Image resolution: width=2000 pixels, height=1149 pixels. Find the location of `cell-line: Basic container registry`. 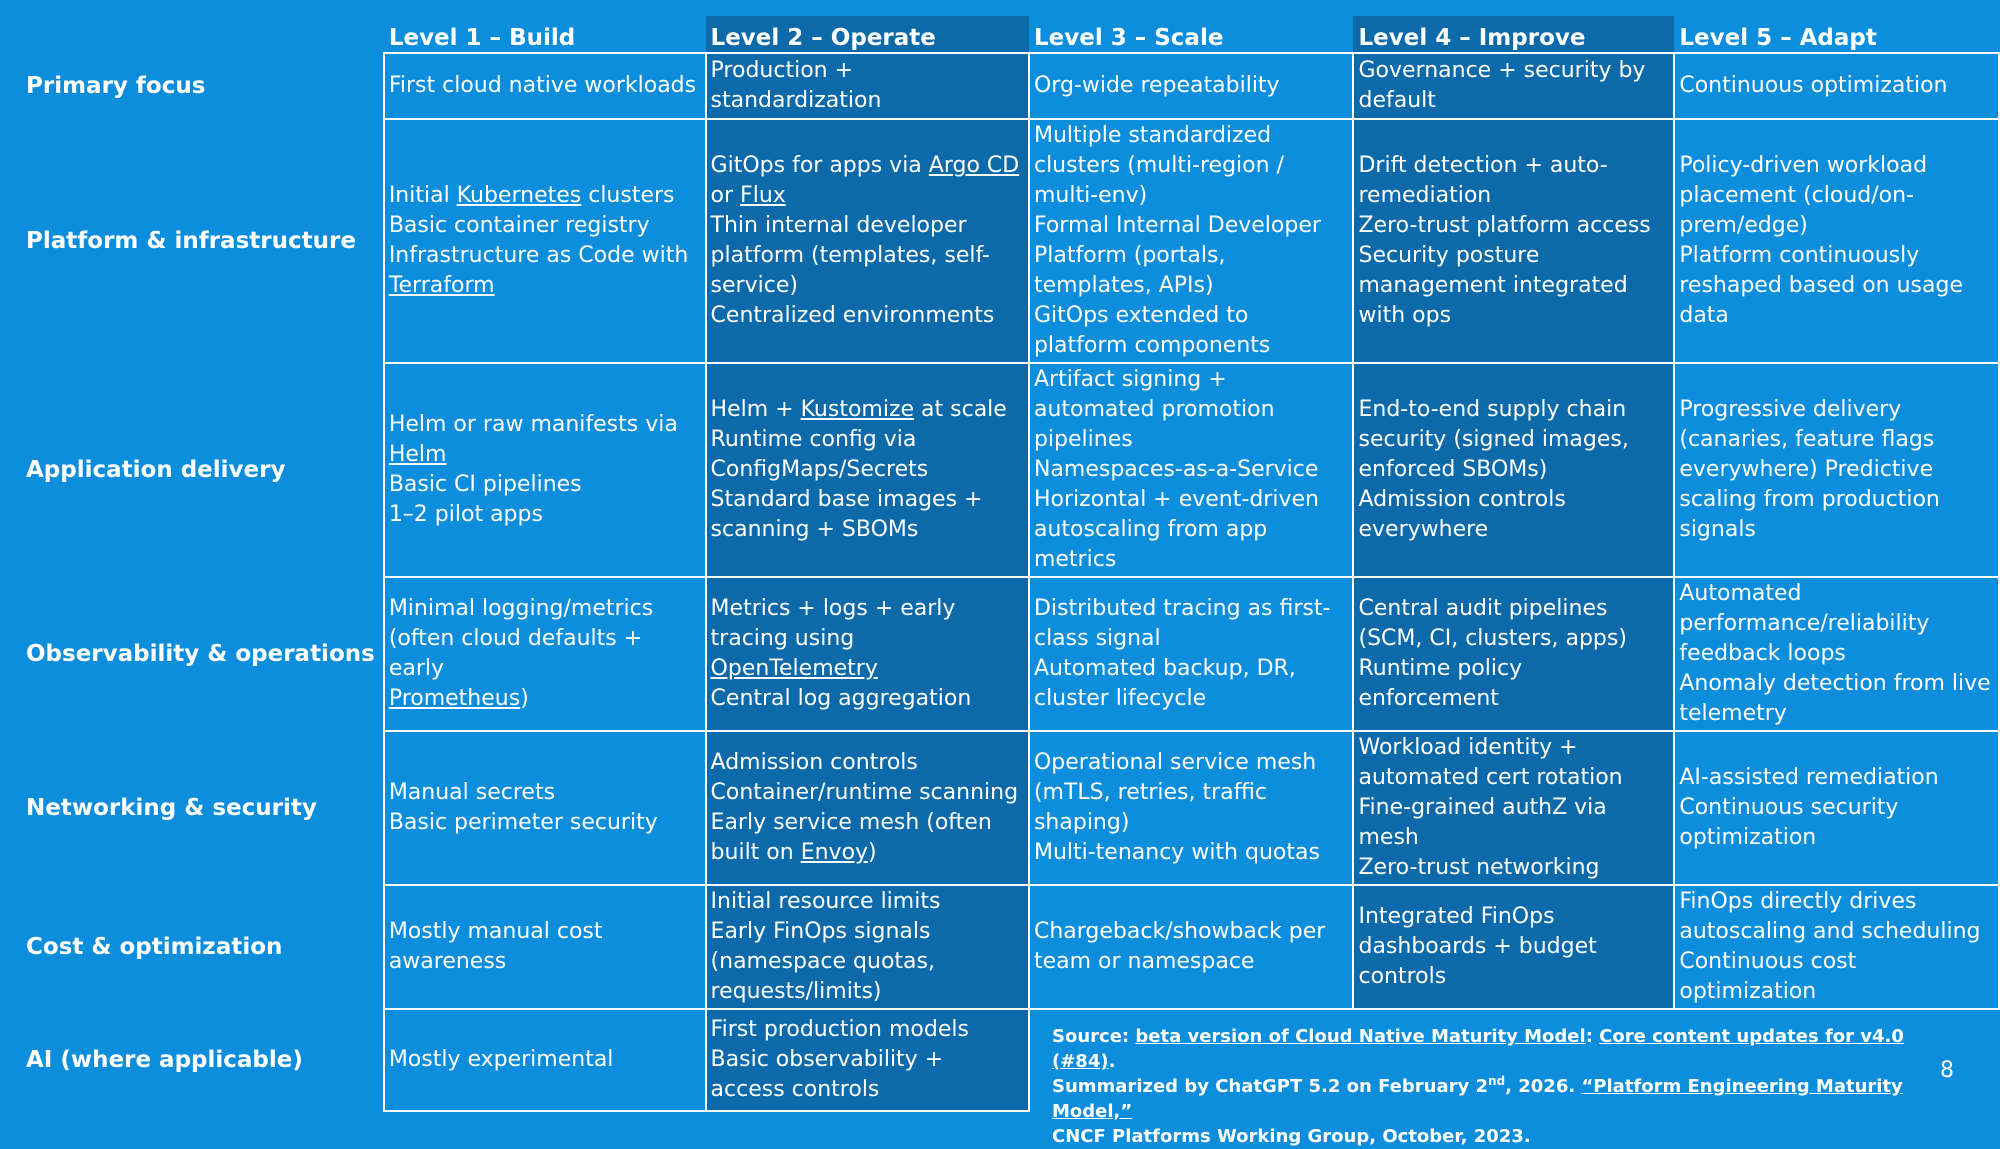

cell-line: Basic container registry is located at coordinates (519, 225).